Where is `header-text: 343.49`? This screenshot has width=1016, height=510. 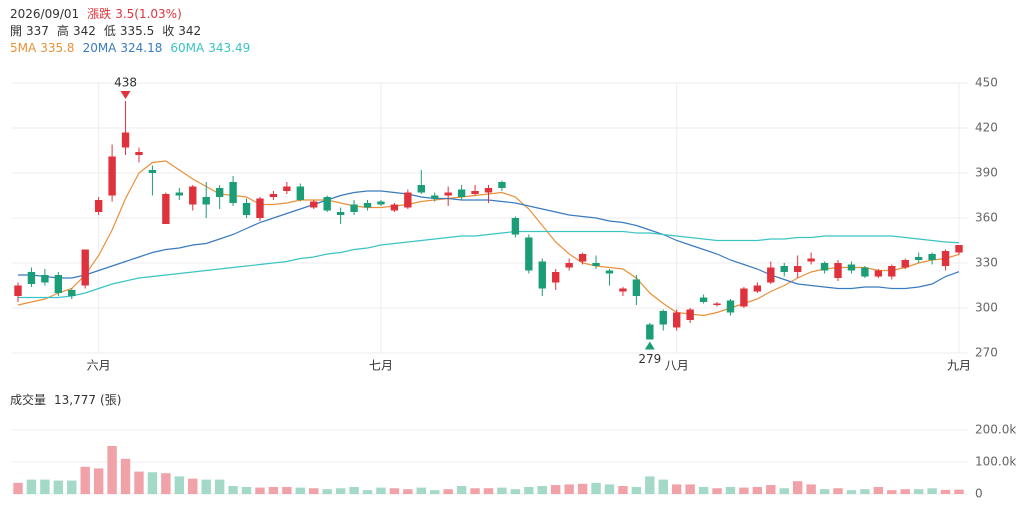 header-text: 343.49 is located at coordinates (229, 48).